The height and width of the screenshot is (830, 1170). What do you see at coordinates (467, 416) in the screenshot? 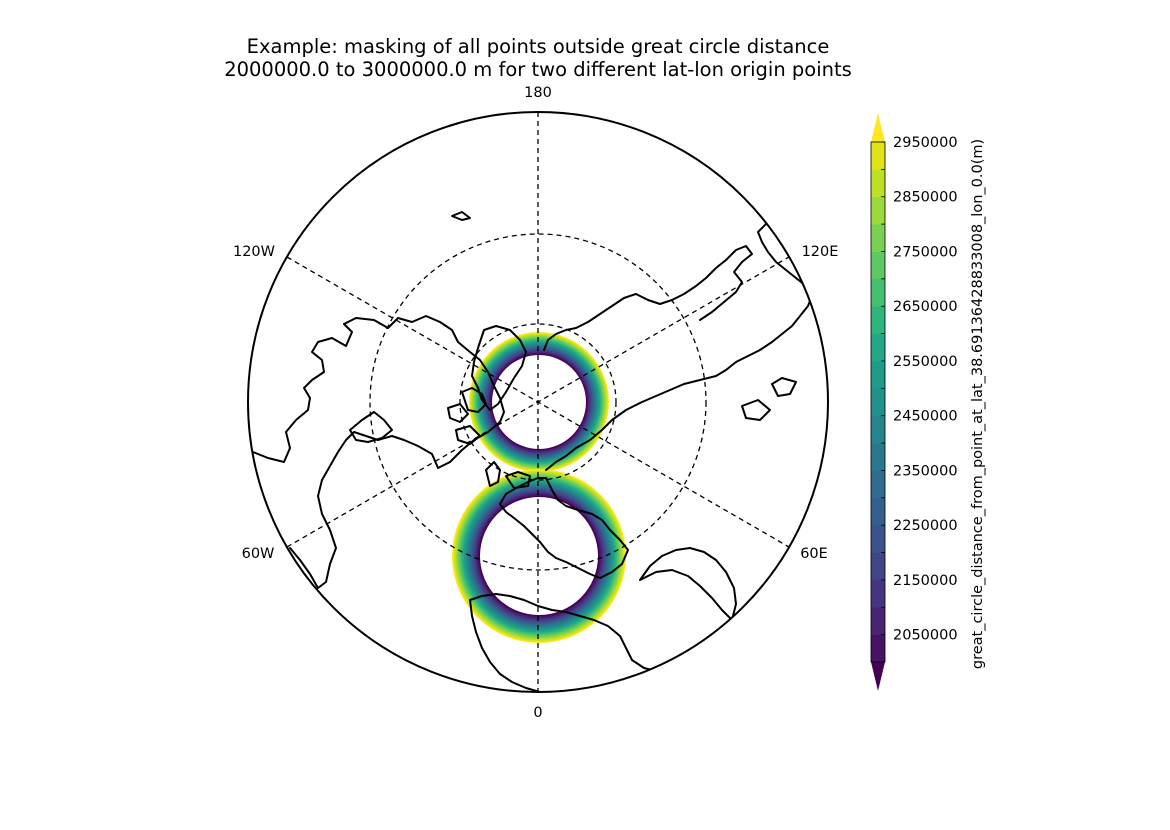
I see `coastline-arctic-islands` at bounding box center [467, 416].